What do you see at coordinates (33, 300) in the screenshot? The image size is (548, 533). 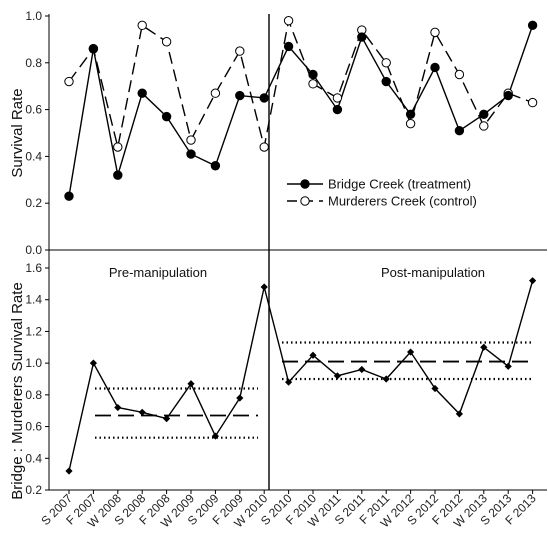 I see `y-tick-label: 1.4` at bounding box center [33, 300].